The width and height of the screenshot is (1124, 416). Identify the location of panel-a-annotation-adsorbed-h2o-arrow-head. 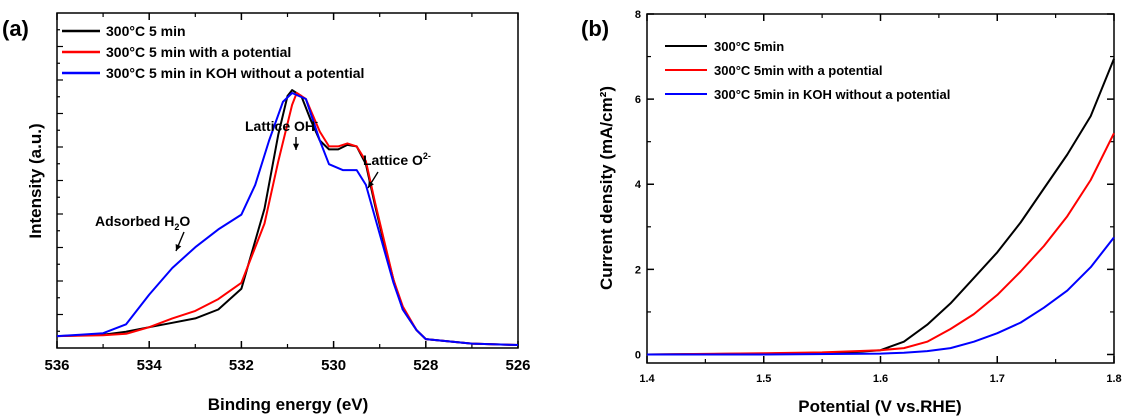
(178, 247).